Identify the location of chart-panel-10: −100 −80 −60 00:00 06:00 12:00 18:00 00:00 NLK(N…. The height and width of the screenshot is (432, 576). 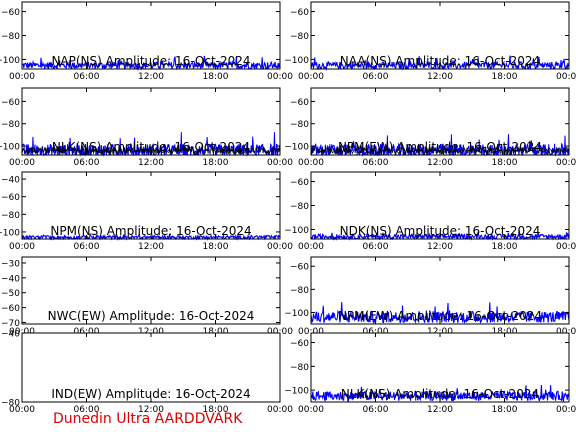
(430, 373).